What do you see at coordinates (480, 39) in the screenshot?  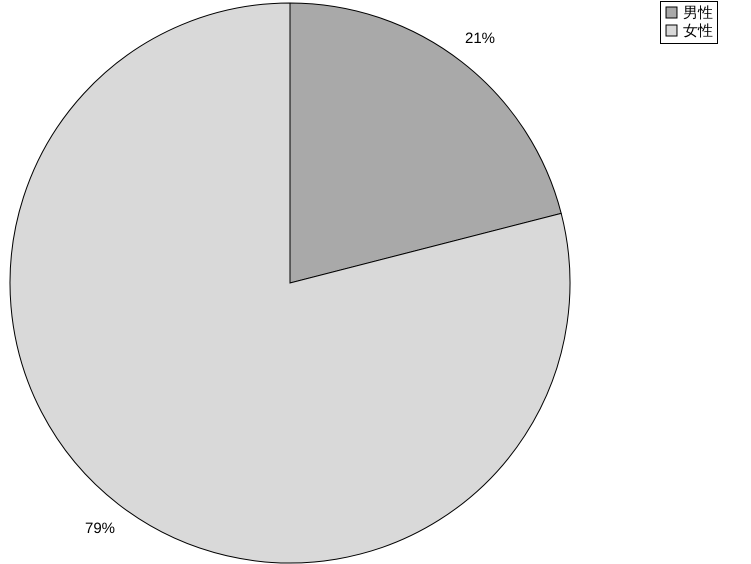 I see `data-label: 21%` at bounding box center [480, 39].